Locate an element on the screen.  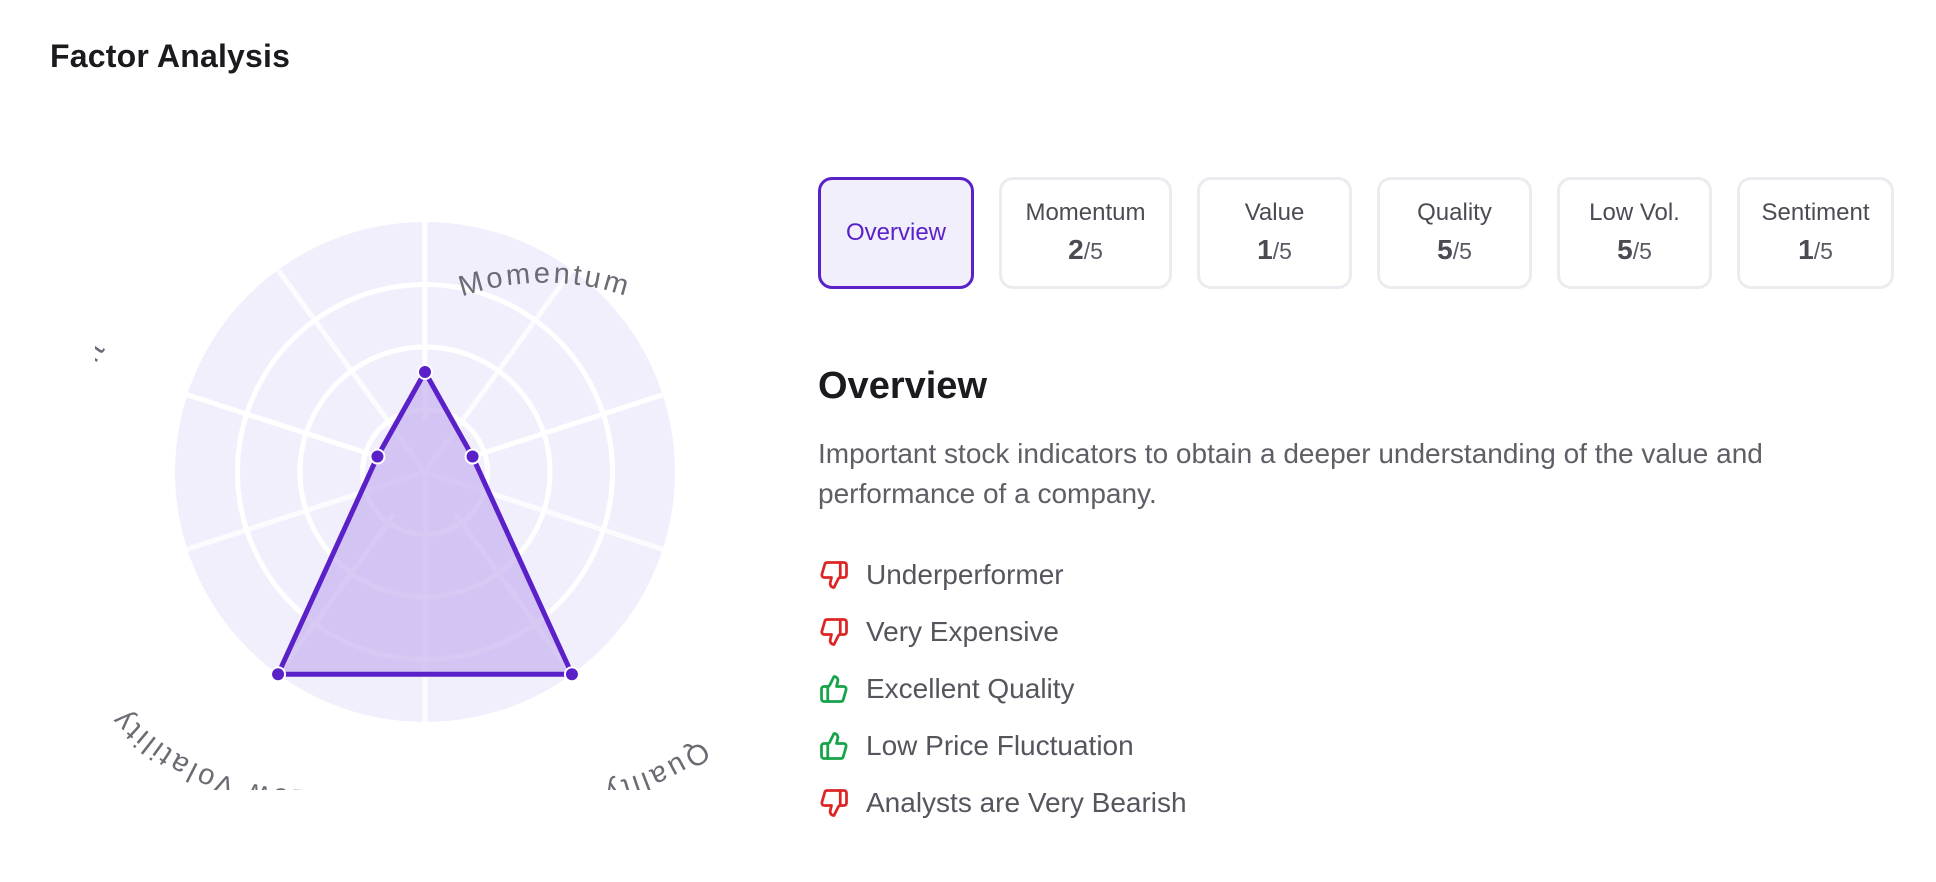
radar-axis-label-text: Sentiment is located at coordinates (102, 413).